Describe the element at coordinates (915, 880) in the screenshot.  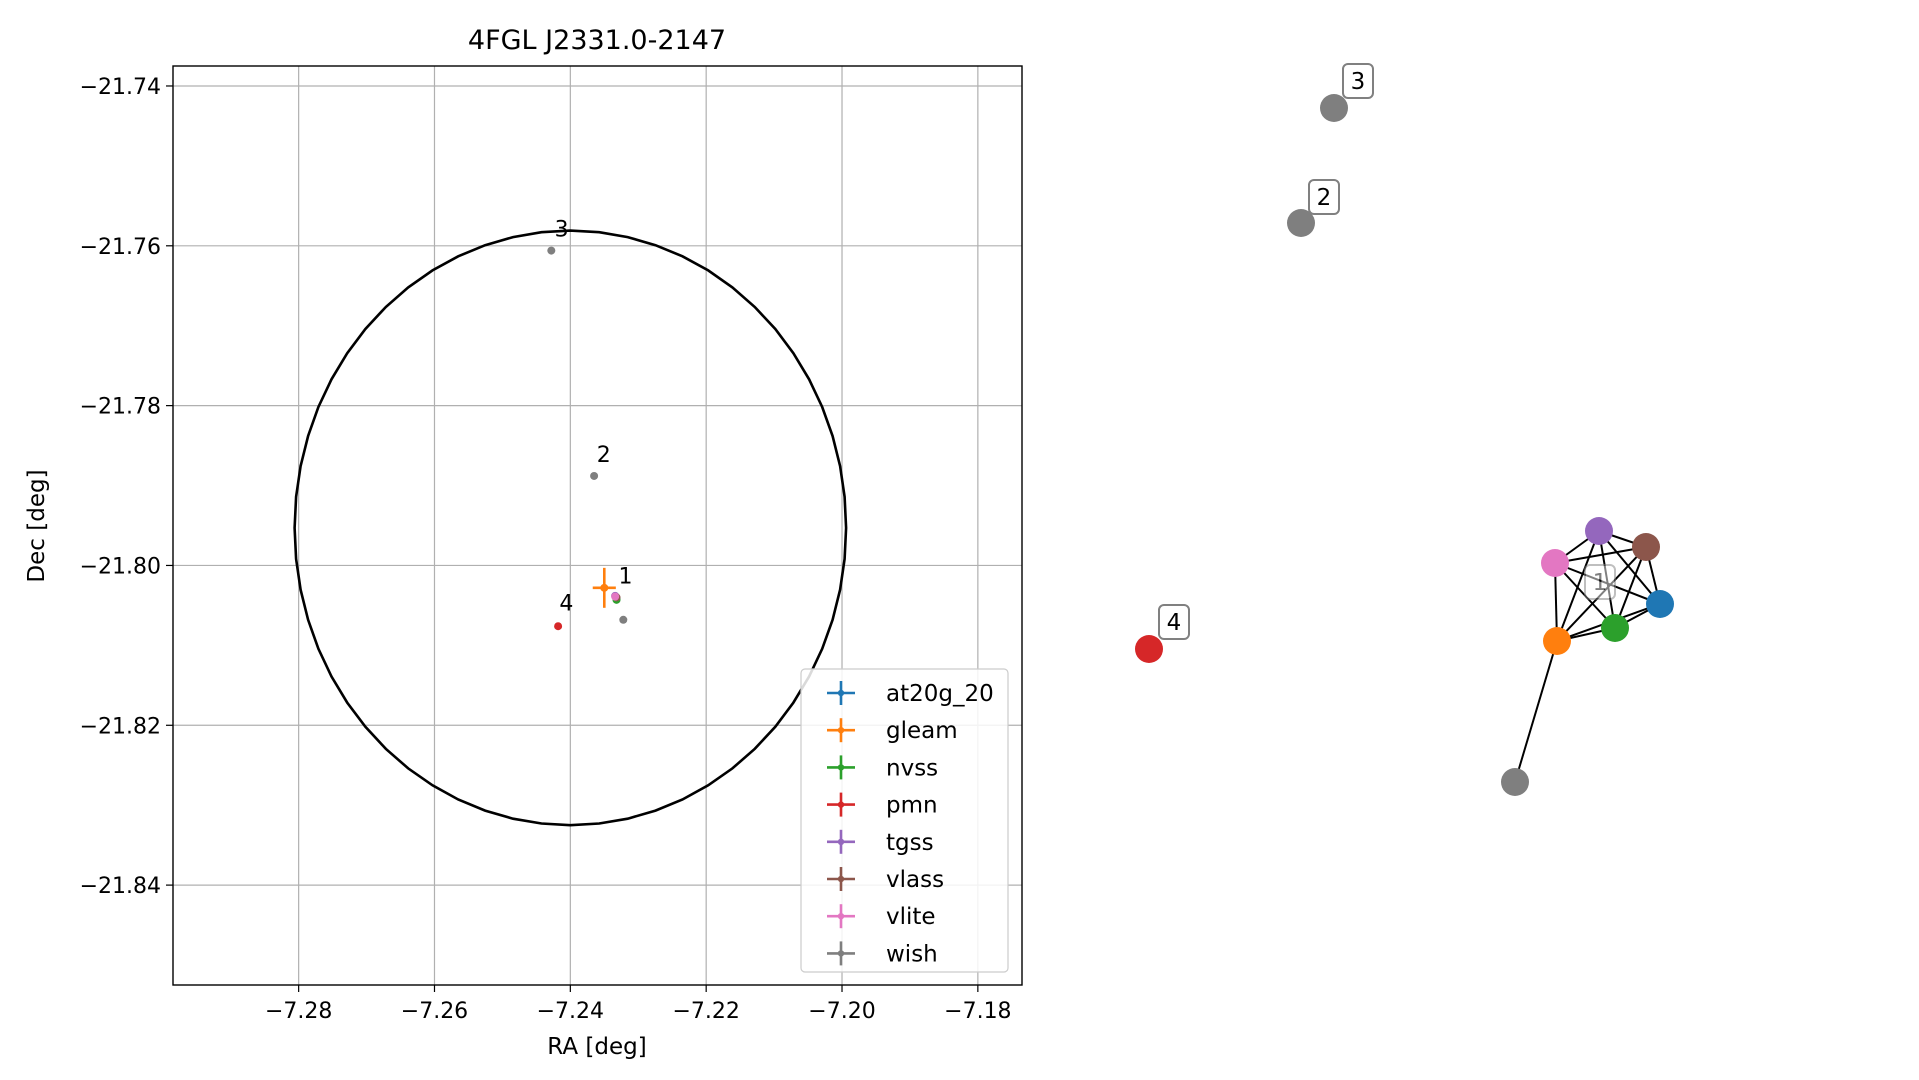
I see `legend-label: vlass` at that location.